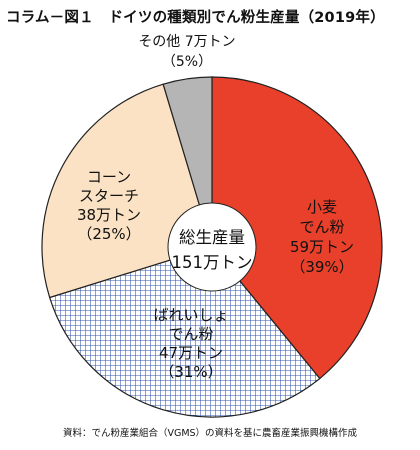  I want to click on source-note: 資料：でん粉産業組合（VGMS）の資料を基に農畜産業振興機構作成, so click(210, 433).